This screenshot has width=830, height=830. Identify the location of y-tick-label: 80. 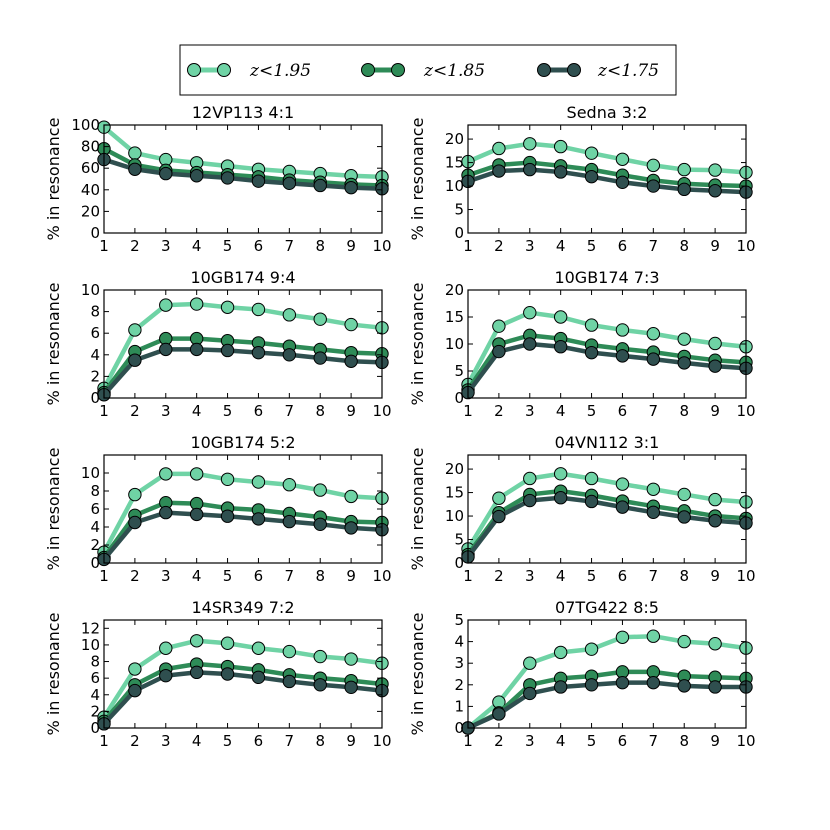
(90, 147).